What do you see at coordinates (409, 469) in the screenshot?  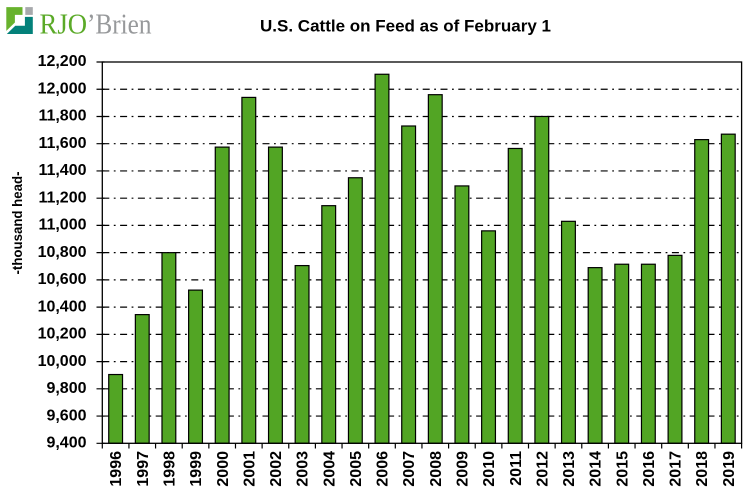 I see `svg-text: 2007` at bounding box center [409, 469].